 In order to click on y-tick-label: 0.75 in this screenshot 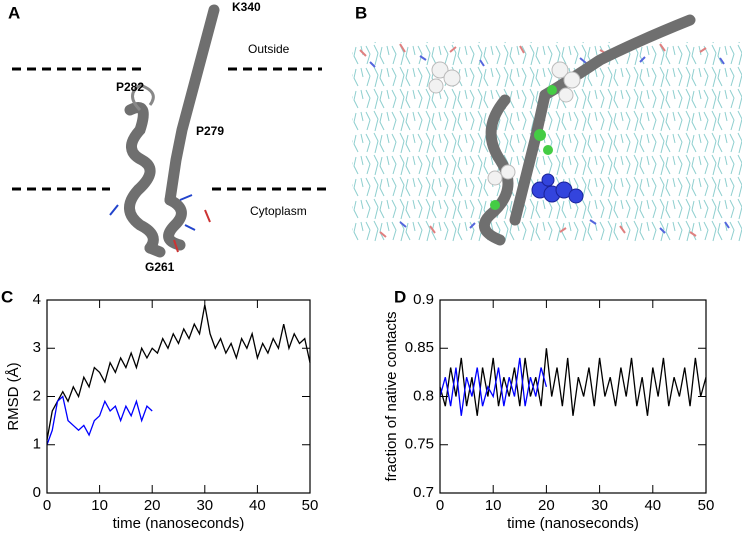, I will do `click(419, 444)`.